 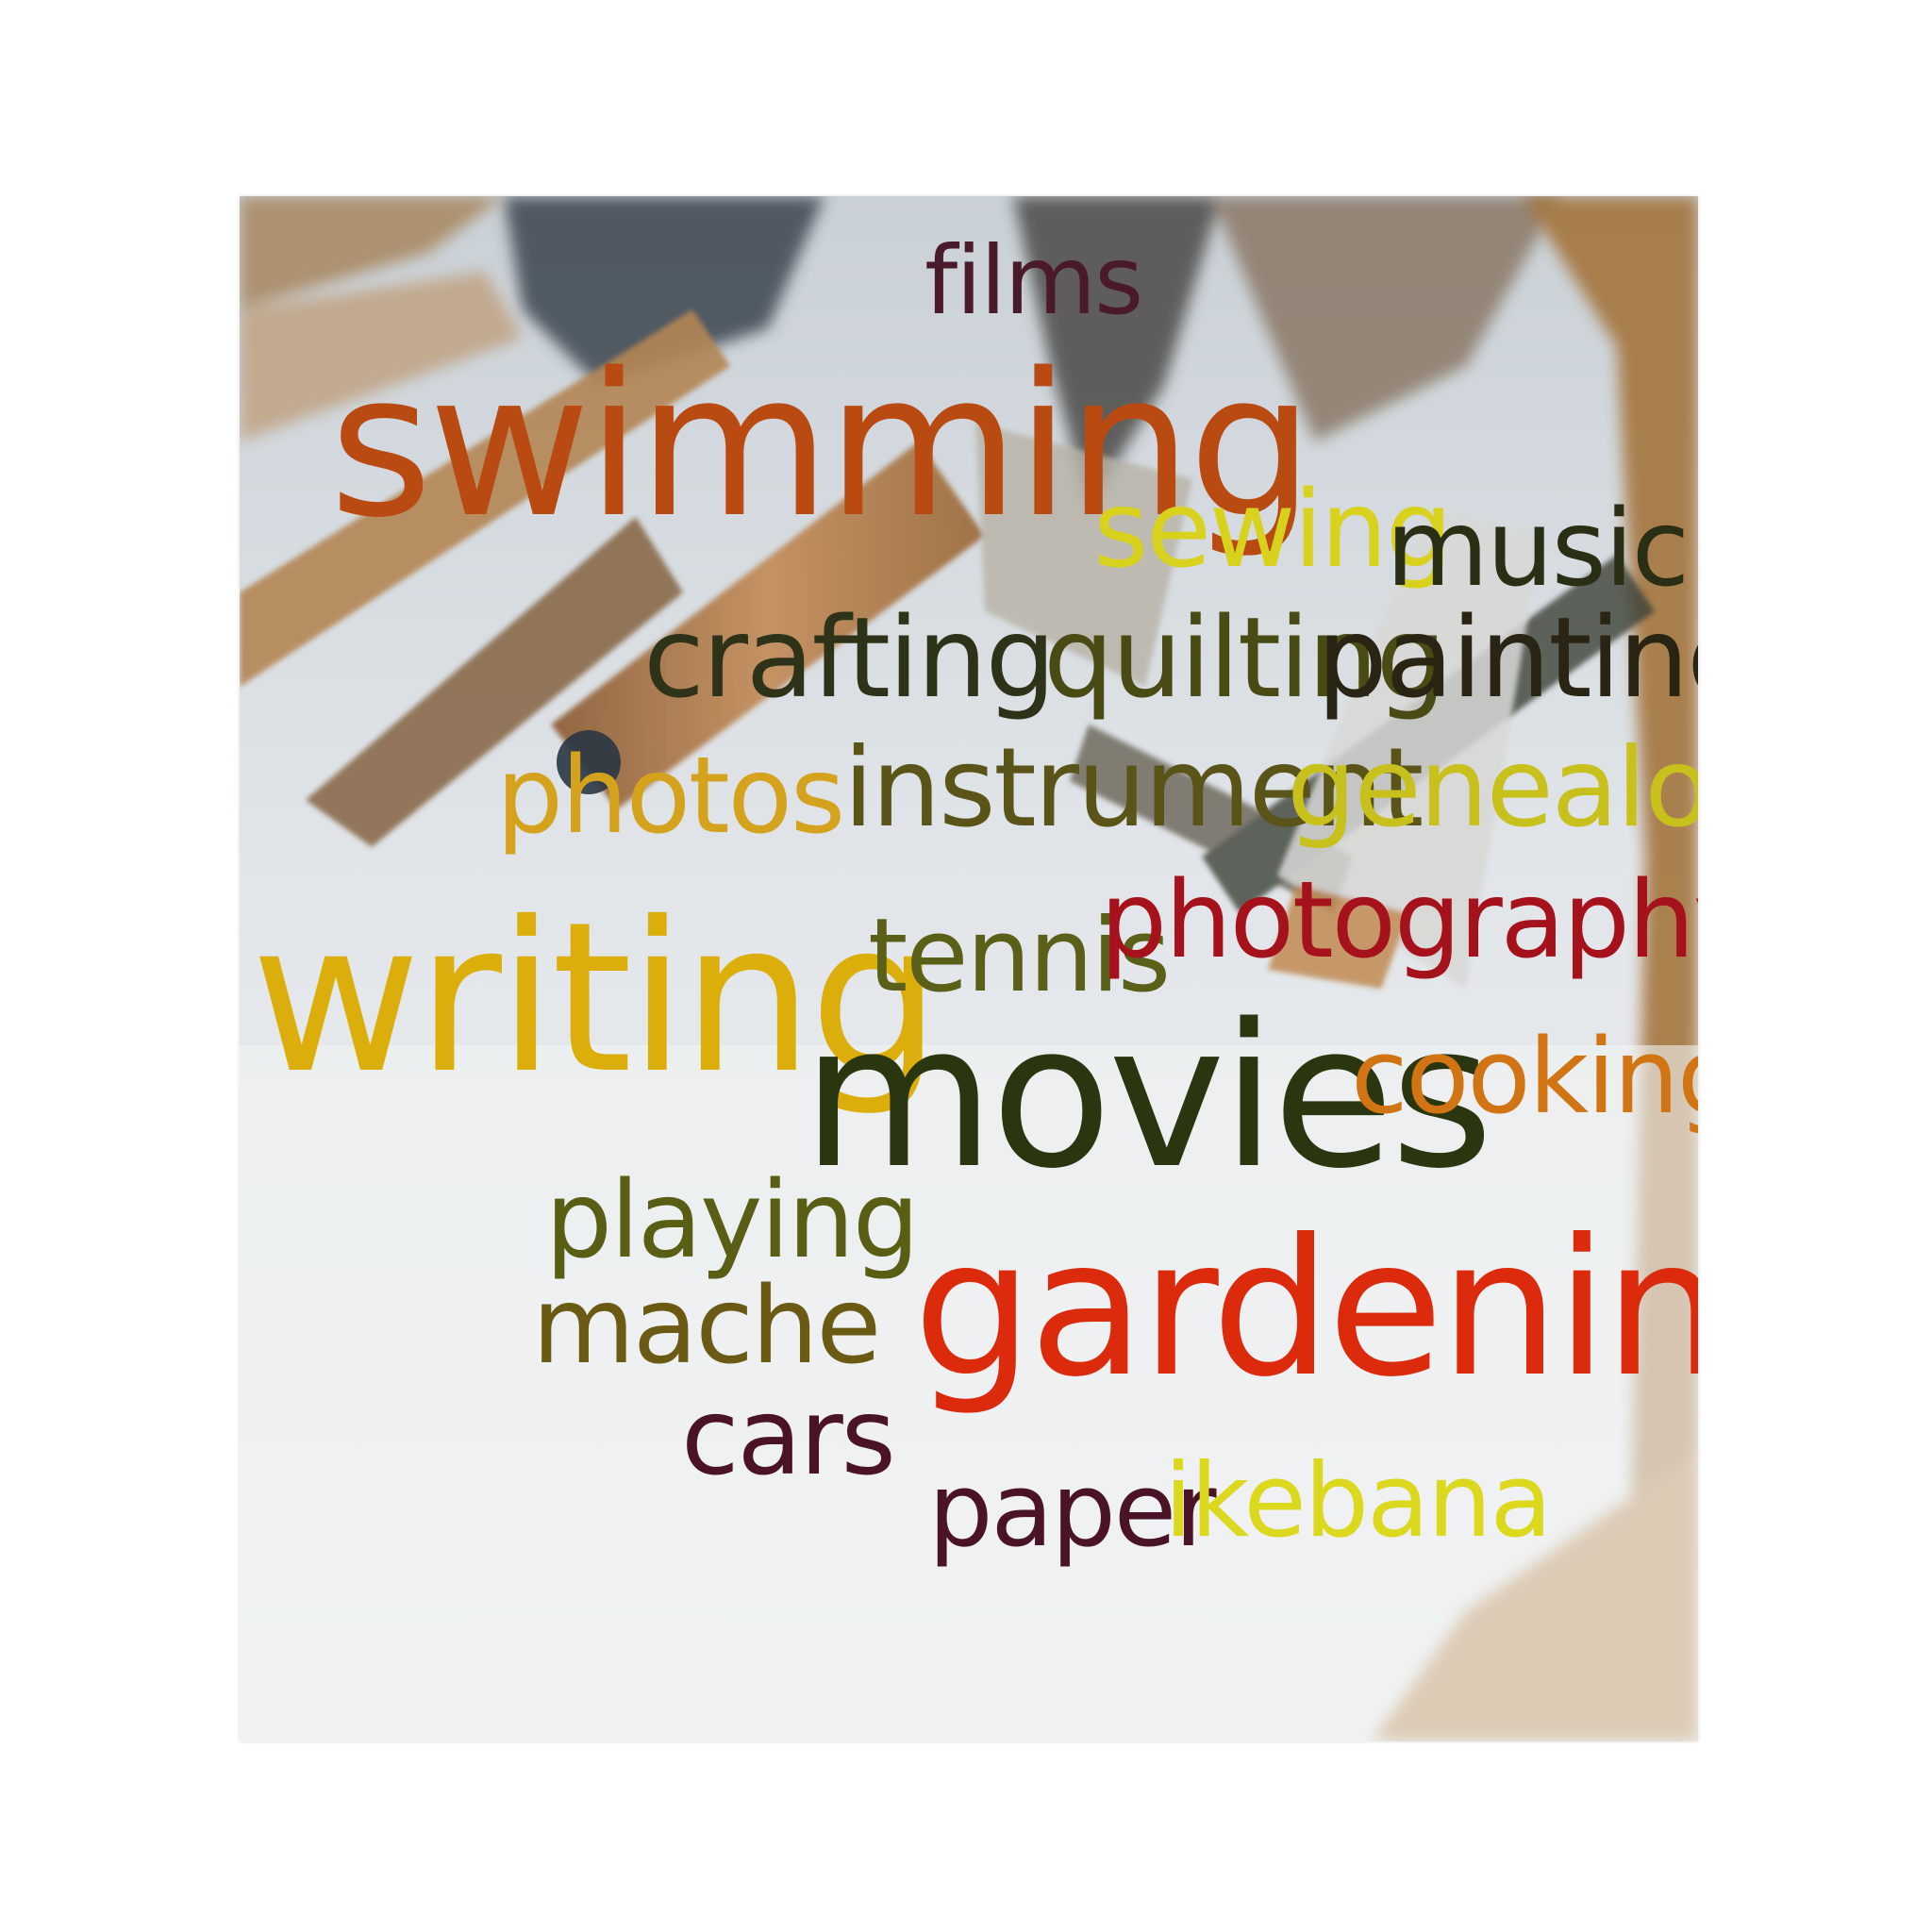 What do you see at coordinates (1245, 658) in the screenshot?
I see `word-quilting: quilting` at bounding box center [1245, 658].